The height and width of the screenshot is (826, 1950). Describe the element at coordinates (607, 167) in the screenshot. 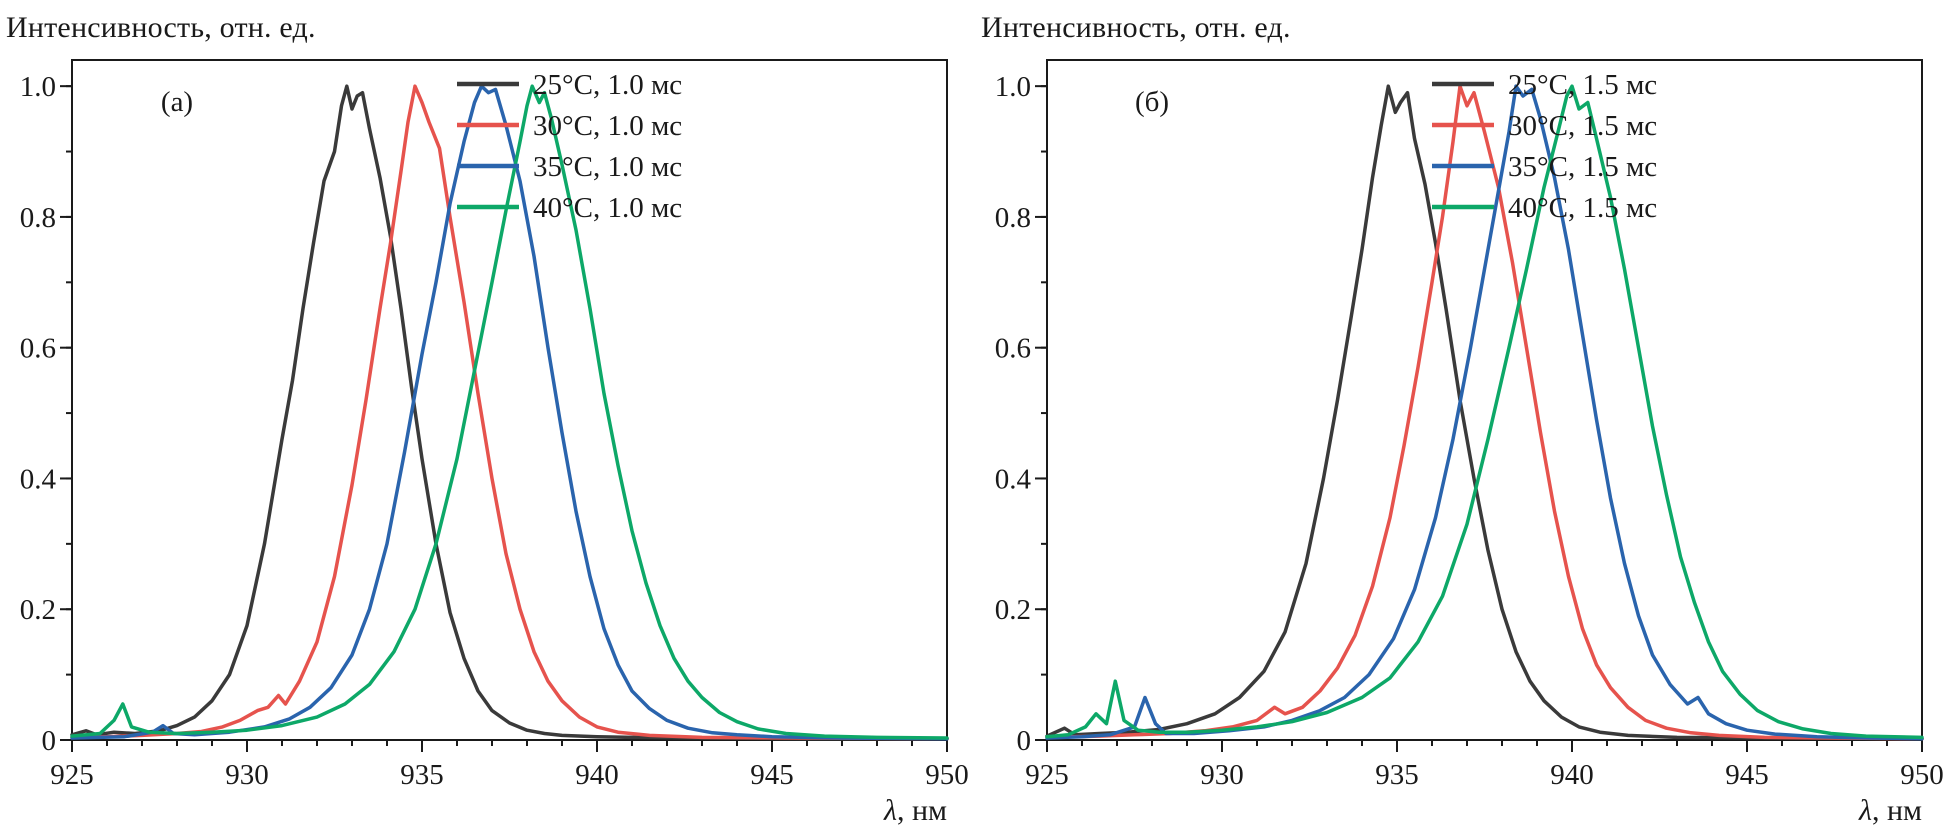

I see `legend-label: 35°C, 1.0 мс` at that location.